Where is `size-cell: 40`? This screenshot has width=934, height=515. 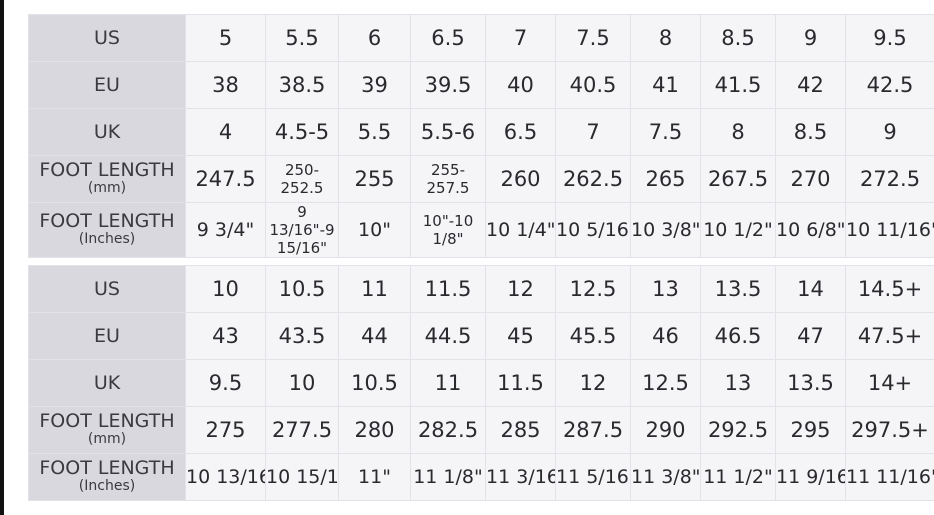 size-cell: 40 is located at coordinates (520, 85).